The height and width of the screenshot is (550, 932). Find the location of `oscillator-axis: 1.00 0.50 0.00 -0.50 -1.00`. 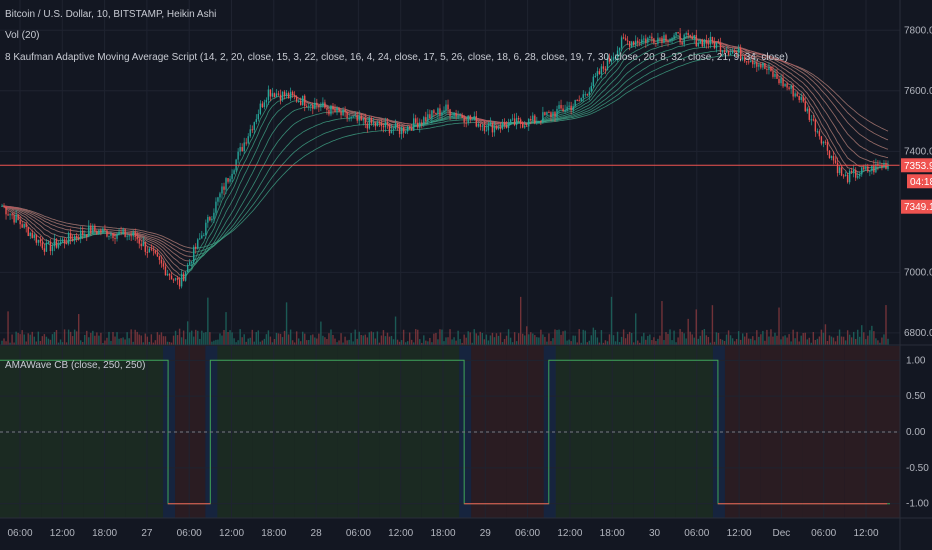

oscillator-axis: 1.00 0.50 0.00 -0.50 -1.00 is located at coordinates (917, 432).